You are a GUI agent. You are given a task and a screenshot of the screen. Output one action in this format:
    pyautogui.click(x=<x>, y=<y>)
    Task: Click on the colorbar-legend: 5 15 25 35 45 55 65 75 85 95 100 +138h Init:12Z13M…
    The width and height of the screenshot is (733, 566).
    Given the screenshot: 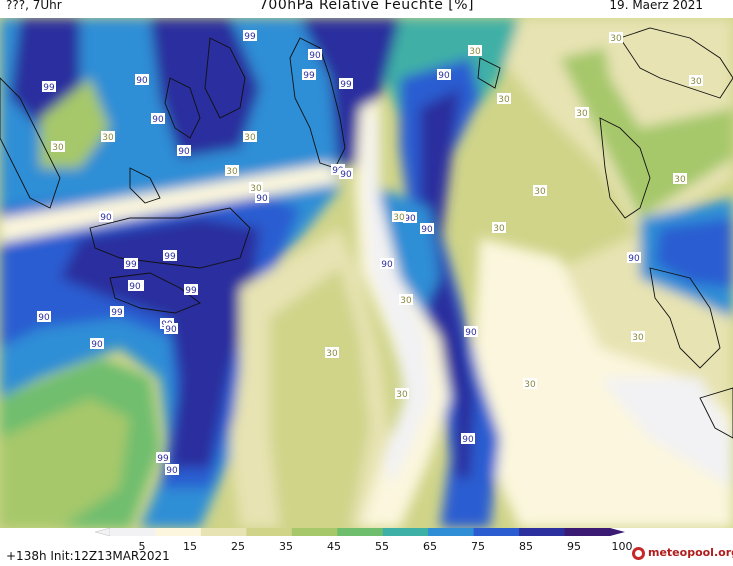 What is the action you would take?
    pyautogui.click(x=366, y=547)
    